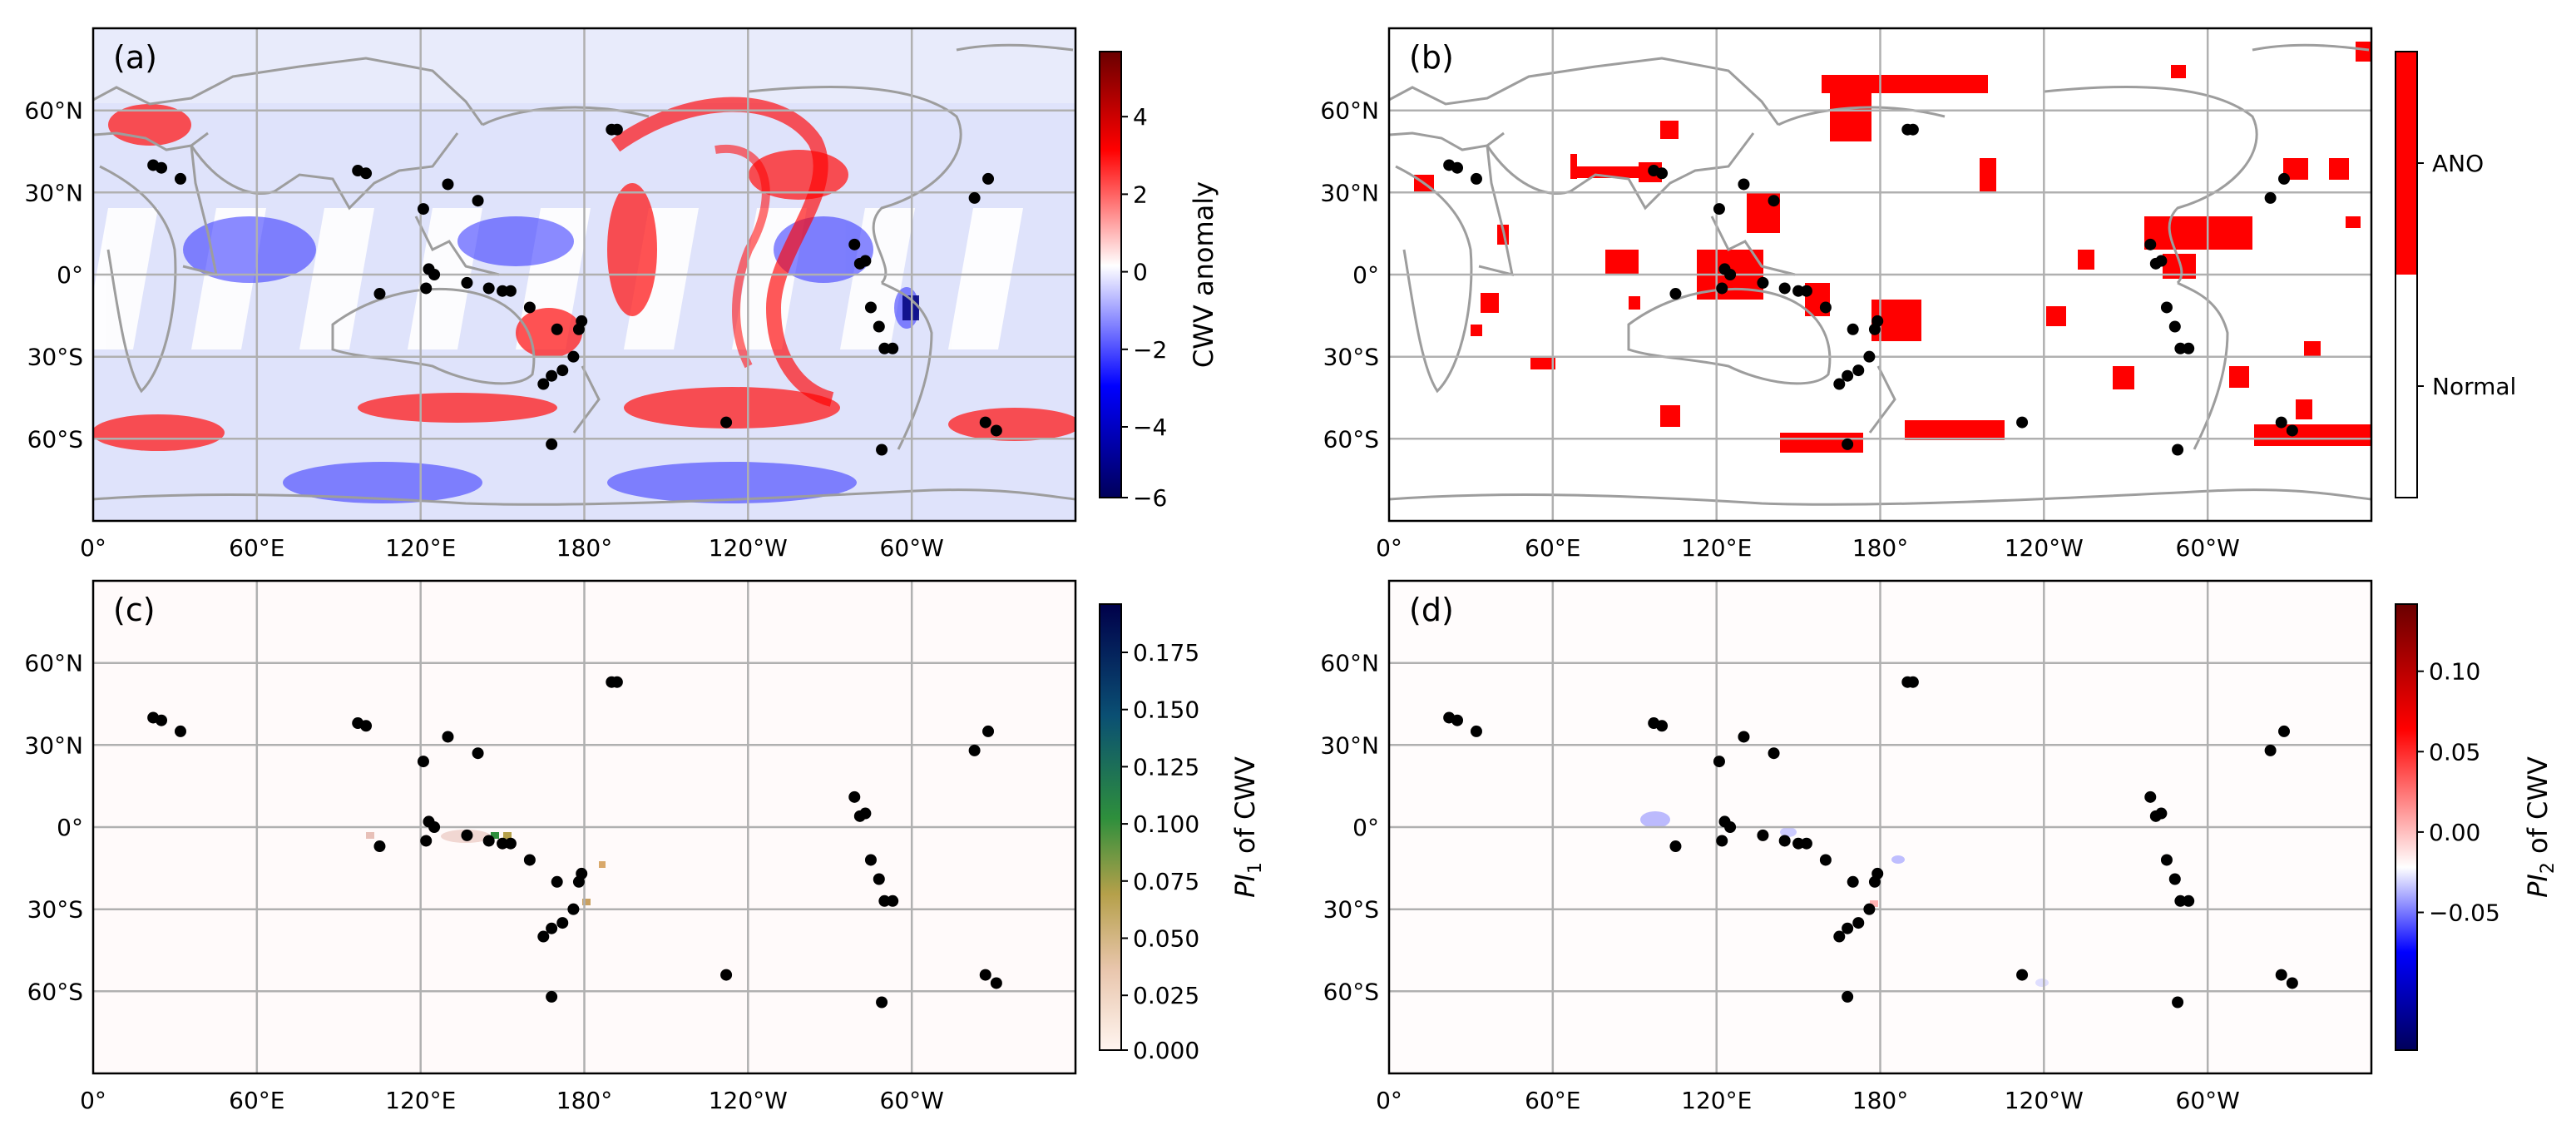 This screenshot has width=2576, height=1125. Describe the element at coordinates (1166, 824) in the screenshot. I see `colorbar-tick-label: 0.100` at that location.